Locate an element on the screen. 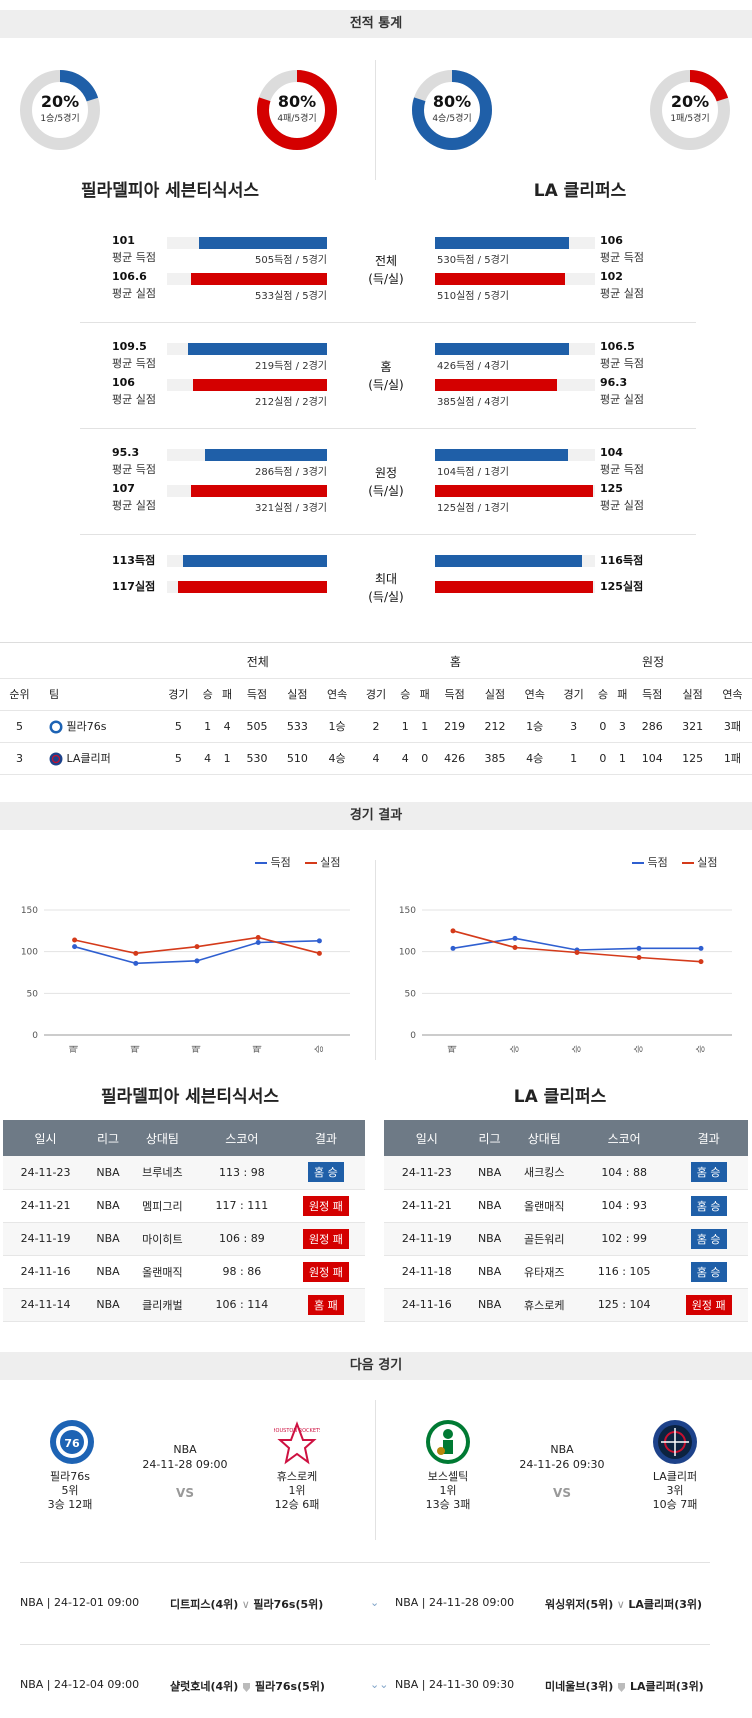 The height and width of the screenshot is (1718, 752). table-row: 24-11-19 NBA 골든워리 102 : 99 홈 승 is located at coordinates (566, 1239).